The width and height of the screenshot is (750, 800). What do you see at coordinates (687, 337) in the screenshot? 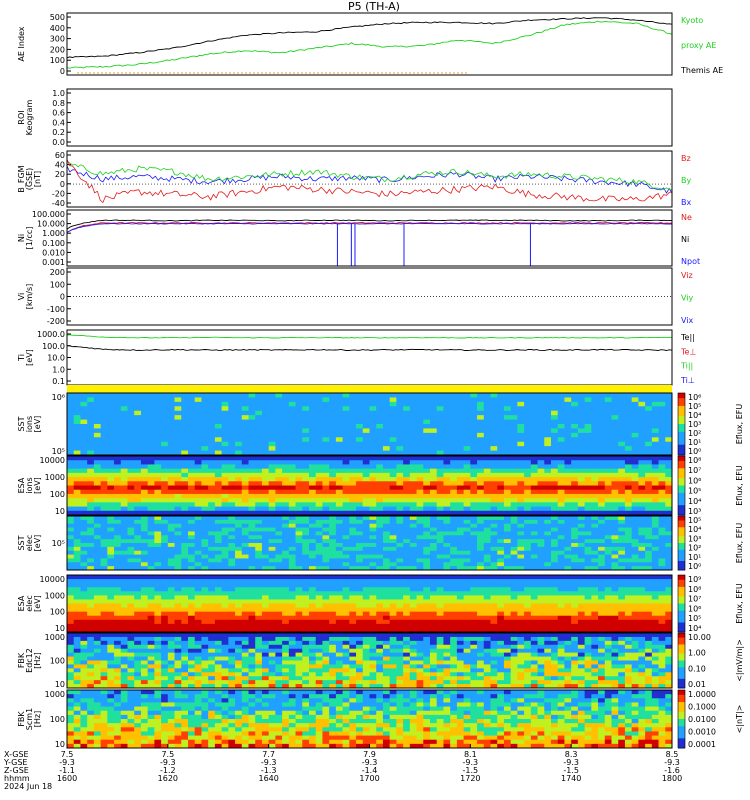
I see `legend-ti: Te||` at bounding box center [687, 337].